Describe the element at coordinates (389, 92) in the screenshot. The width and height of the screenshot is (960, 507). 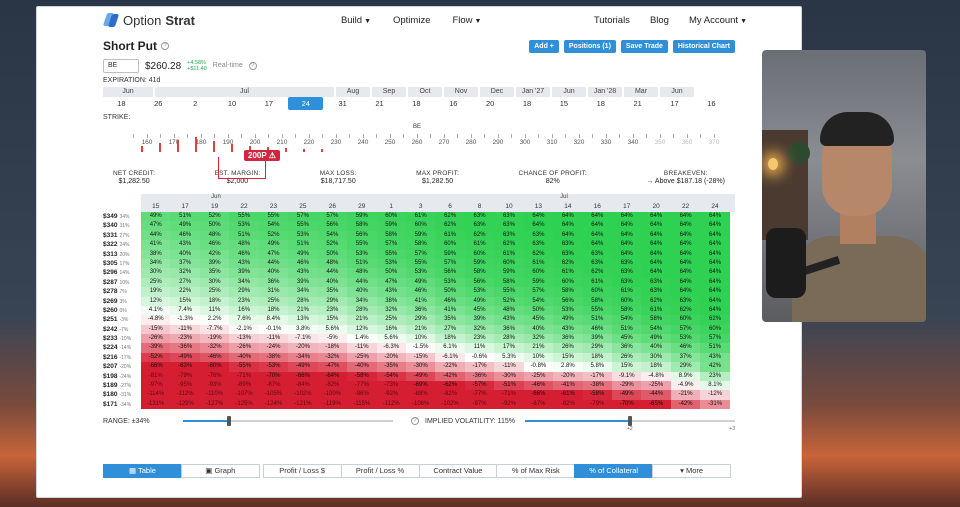
I see `expiration-month: Sep` at that location.